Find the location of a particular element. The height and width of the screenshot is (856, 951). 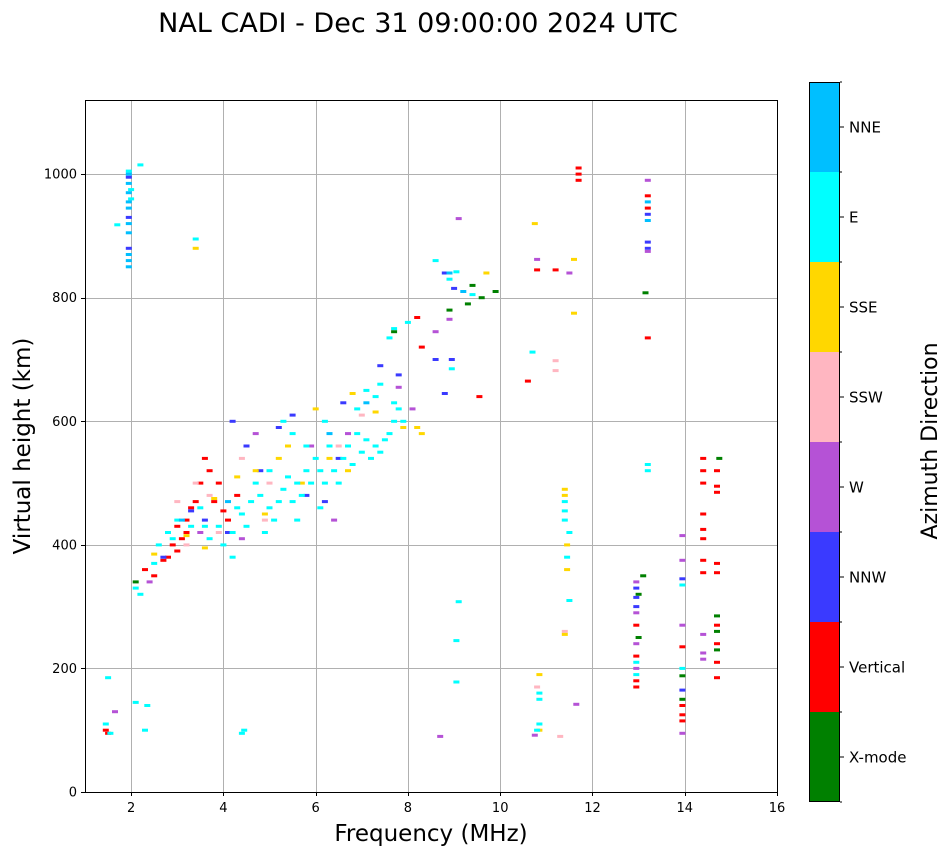

y-tick-label: 0 is located at coordinates (73, 793).